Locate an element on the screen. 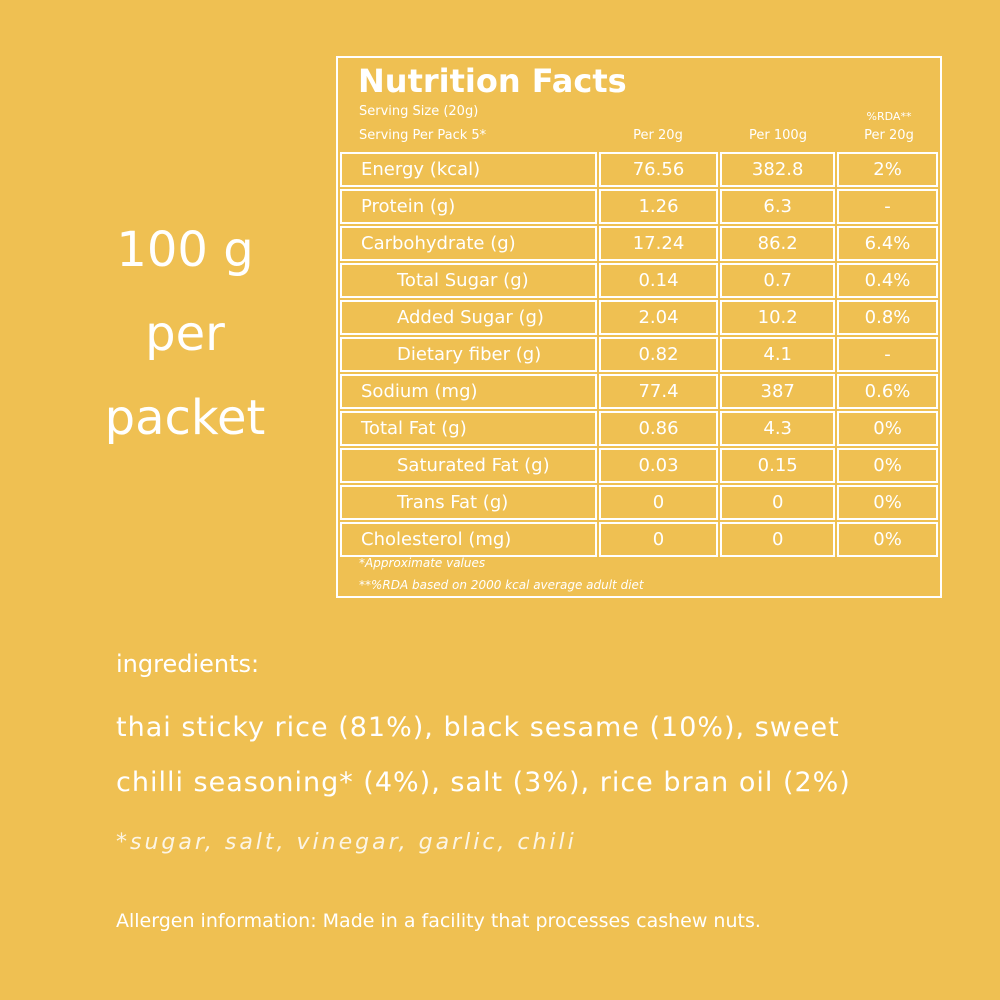 This screenshot has height=1000, width=1000. nutrient-label: Trans Fat (g) is located at coordinates (468, 502).